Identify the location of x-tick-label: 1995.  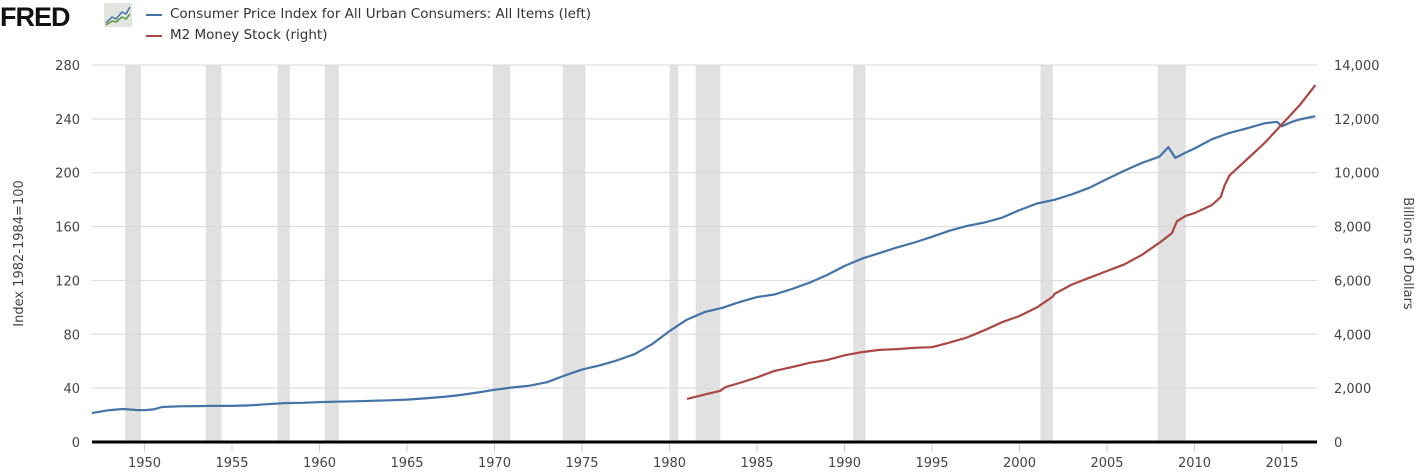
(931, 463).